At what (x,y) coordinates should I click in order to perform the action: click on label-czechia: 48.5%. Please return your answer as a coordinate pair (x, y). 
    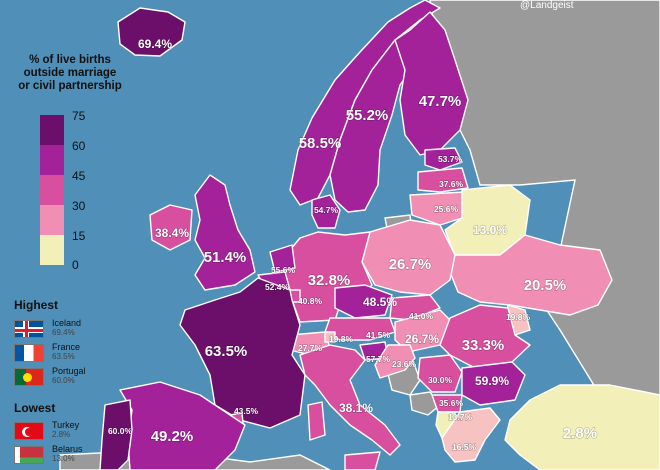
    Looking at the image, I should click on (380, 302).